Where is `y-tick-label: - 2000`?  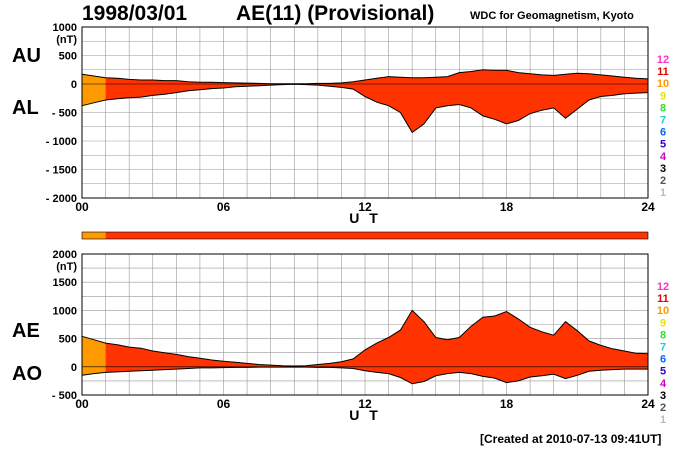
y-tick-label: - 2000 is located at coordinates (61, 199).